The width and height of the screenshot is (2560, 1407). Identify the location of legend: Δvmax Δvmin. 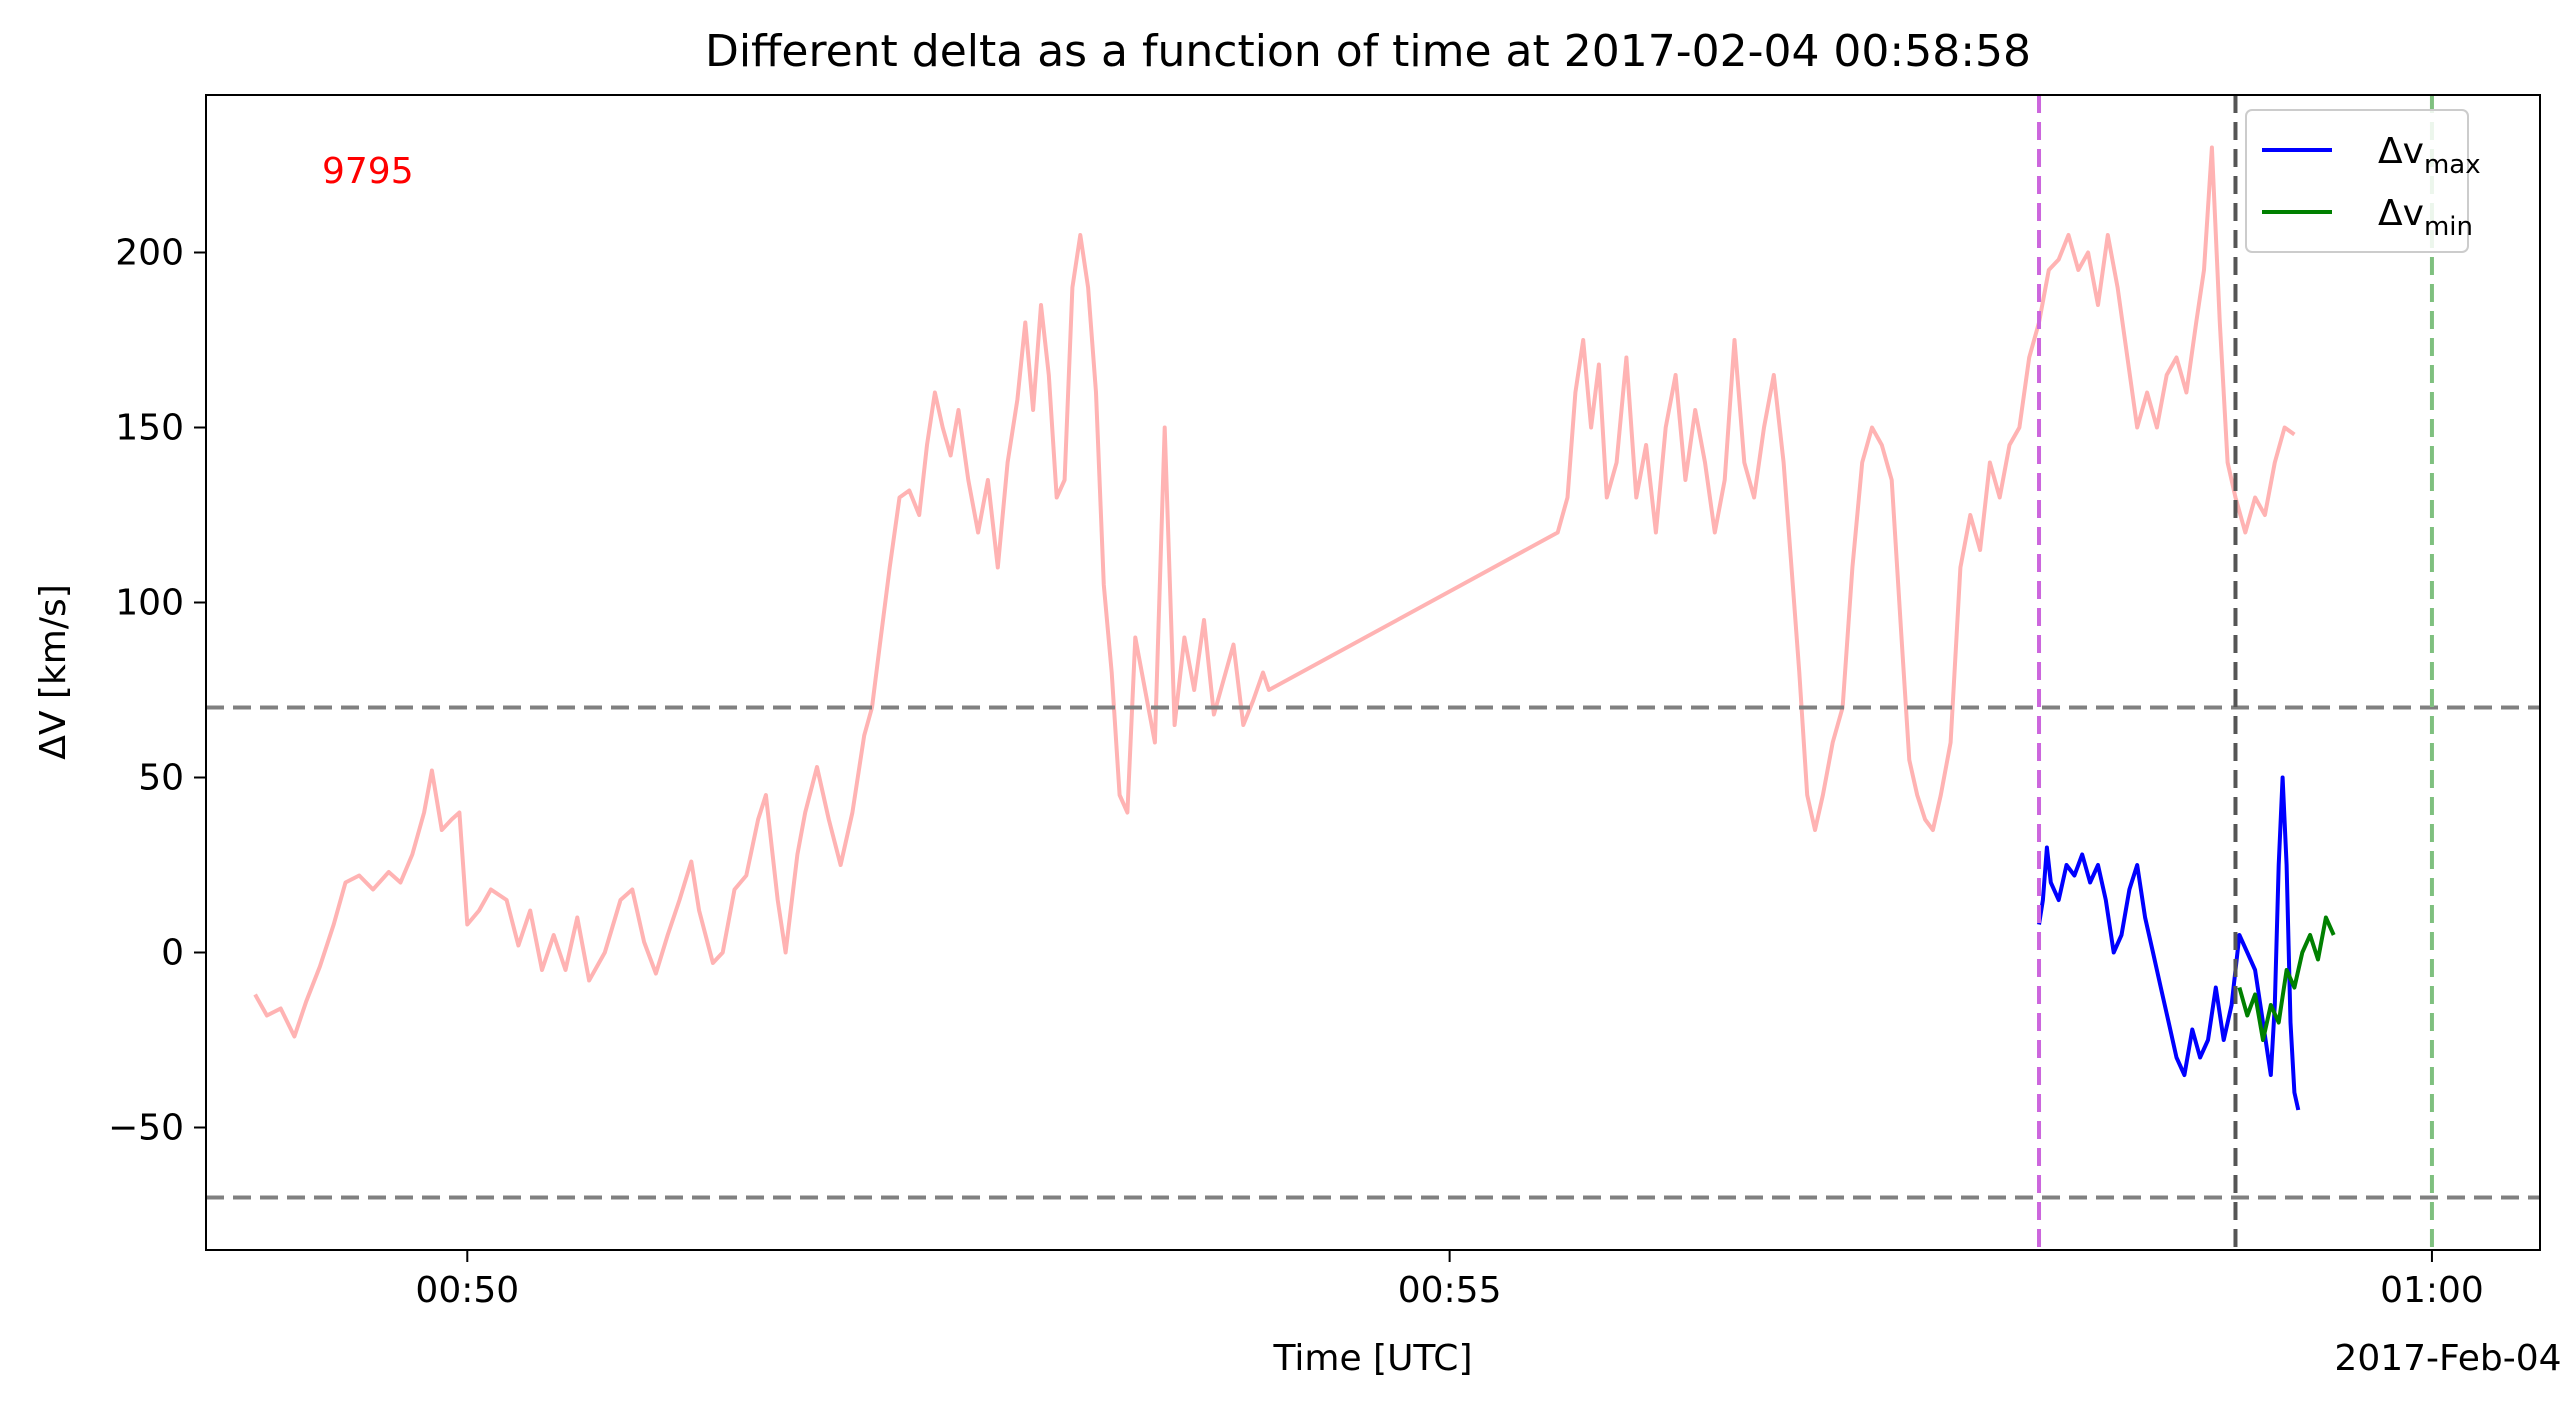
(2363, 181).